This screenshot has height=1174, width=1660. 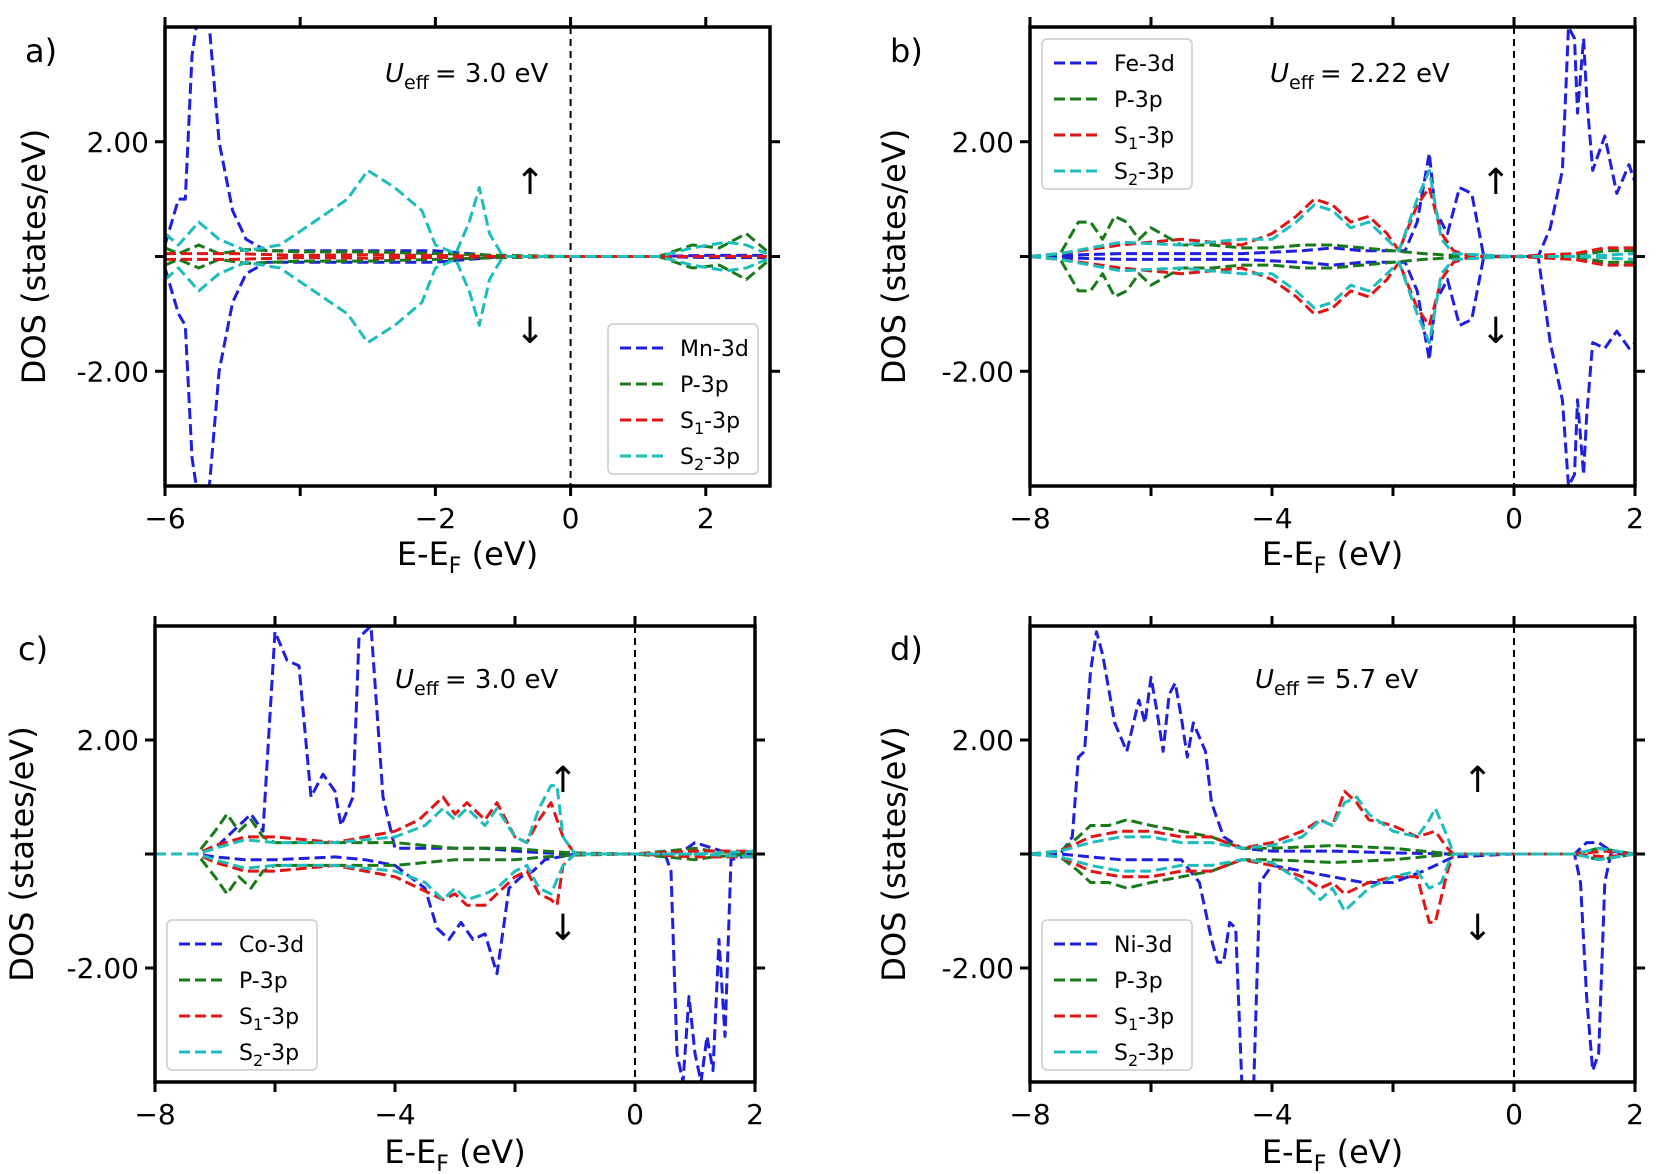 What do you see at coordinates (435, 518) in the screenshot?
I see `x-tick-label: −2` at bounding box center [435, 518].